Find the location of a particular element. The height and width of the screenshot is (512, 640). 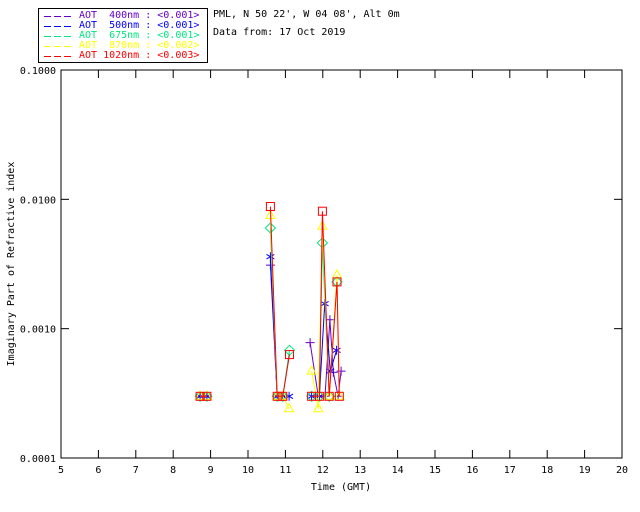

legend-label: AOT 675nm : <0.001> is located at coordinates (139, 35).